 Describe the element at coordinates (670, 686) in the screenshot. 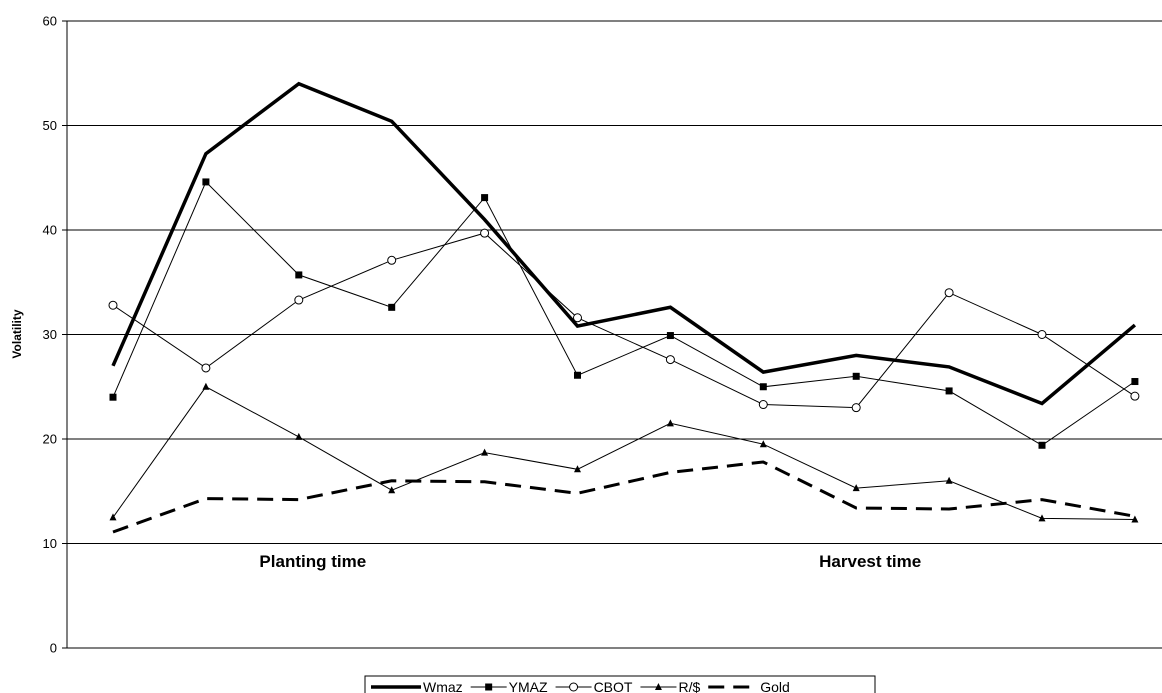

I see `legend-entry: R/$` at that location.